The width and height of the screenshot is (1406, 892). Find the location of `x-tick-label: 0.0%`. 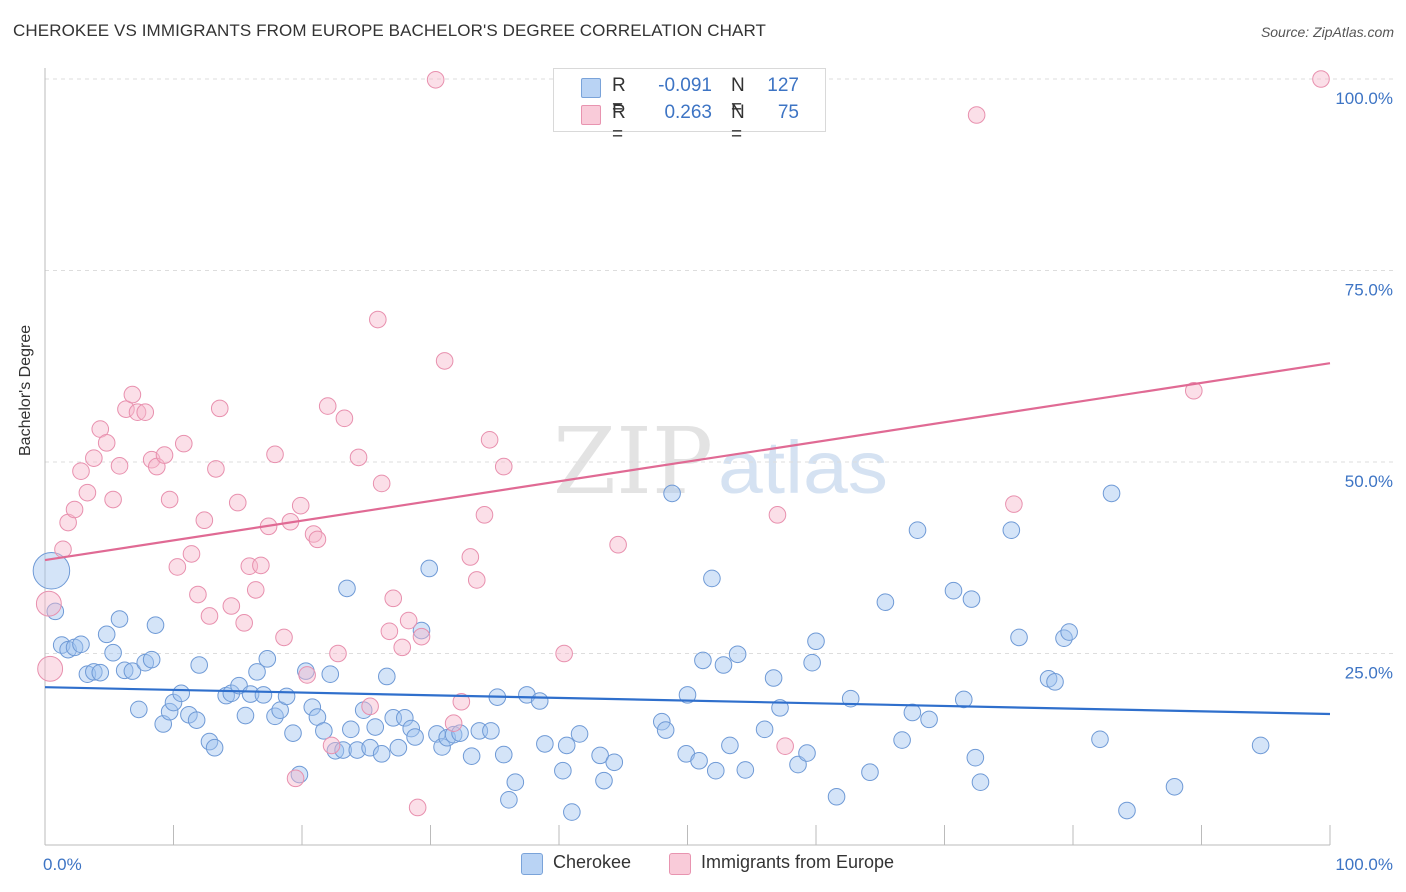

x-tick-label: 0.0% is located at coordinates (62, 864).